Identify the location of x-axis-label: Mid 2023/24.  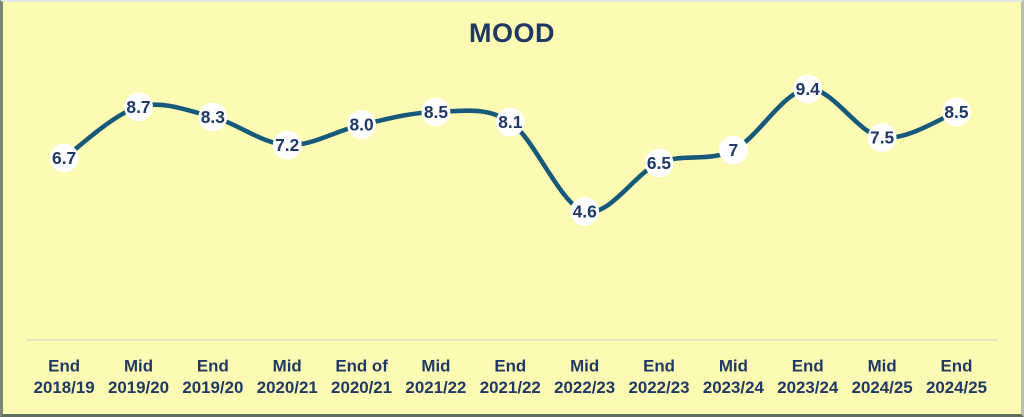
(734, 377).